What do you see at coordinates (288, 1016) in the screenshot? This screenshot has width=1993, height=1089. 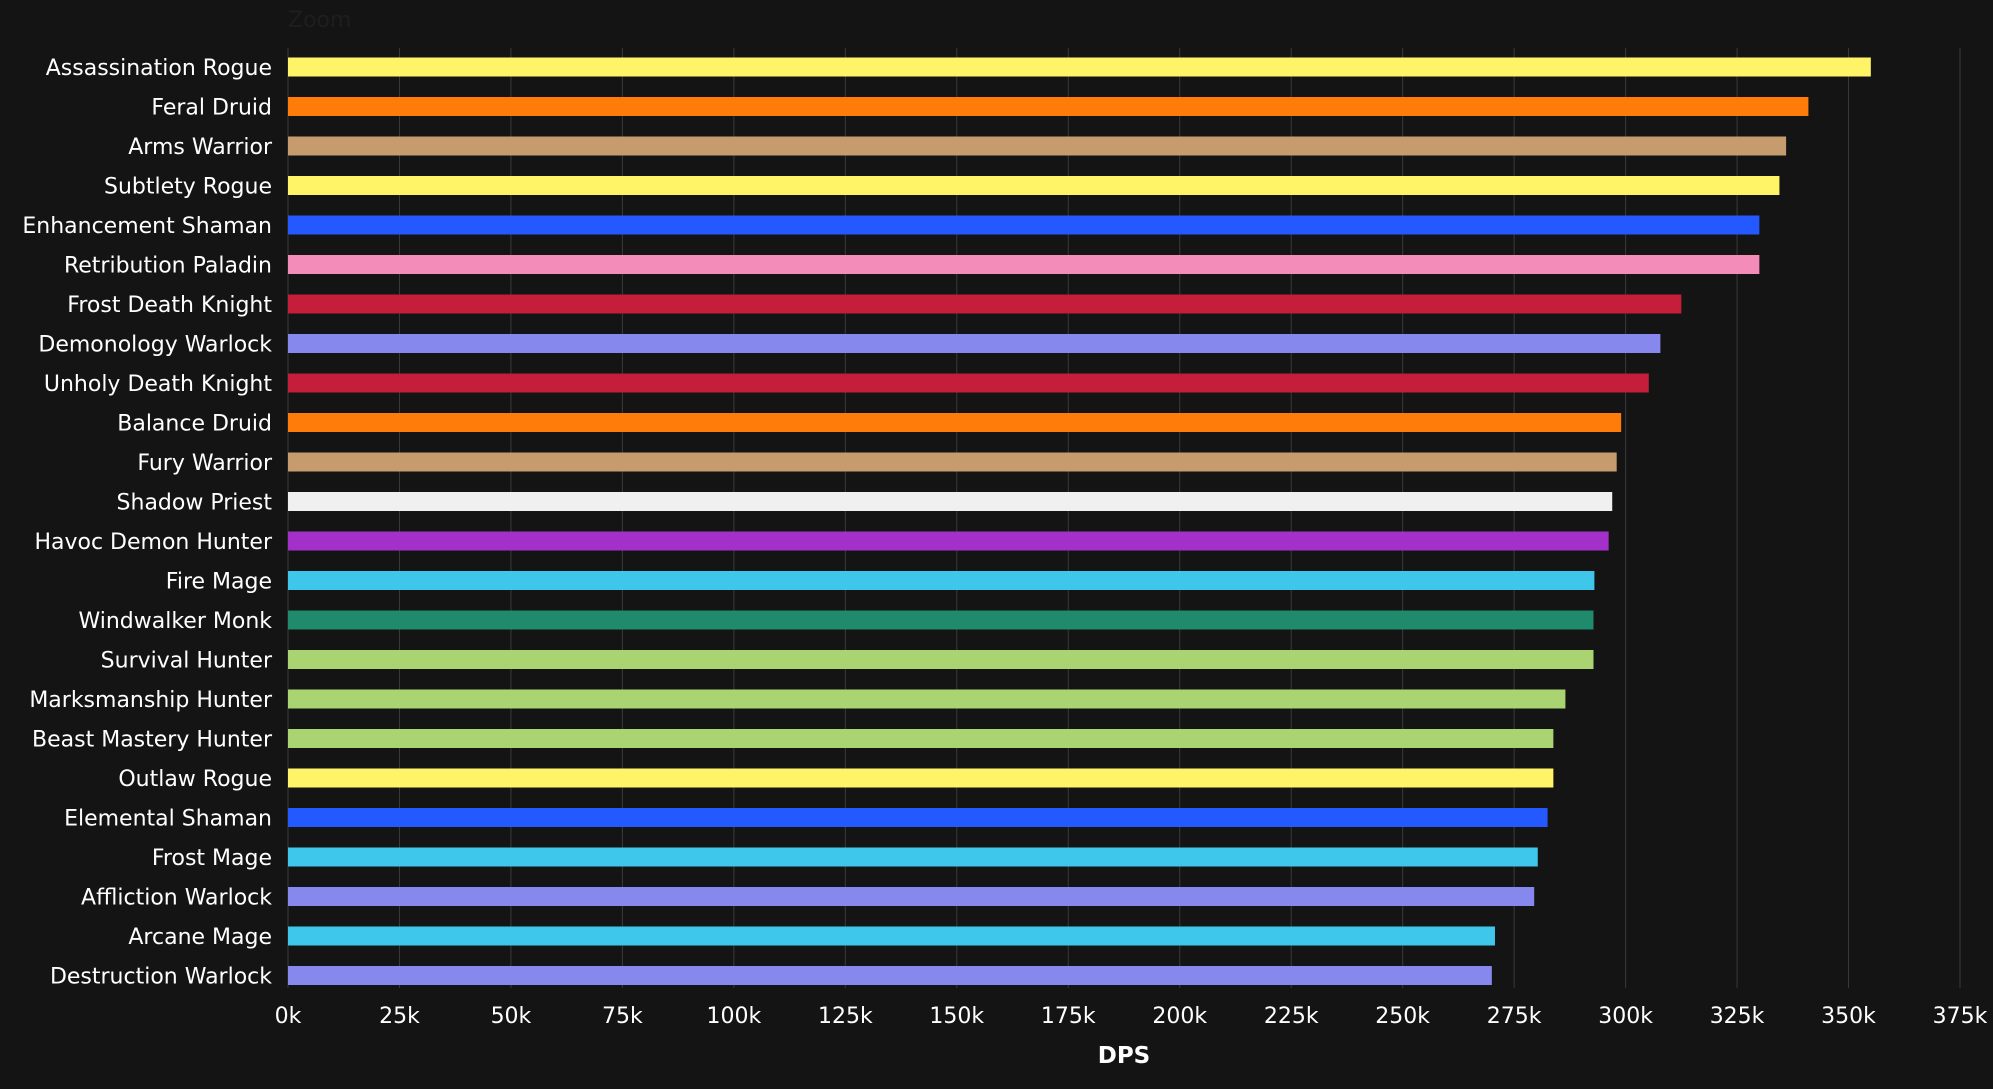 I see `x-tick-label: 0k` at bounding box center [288, 1016].